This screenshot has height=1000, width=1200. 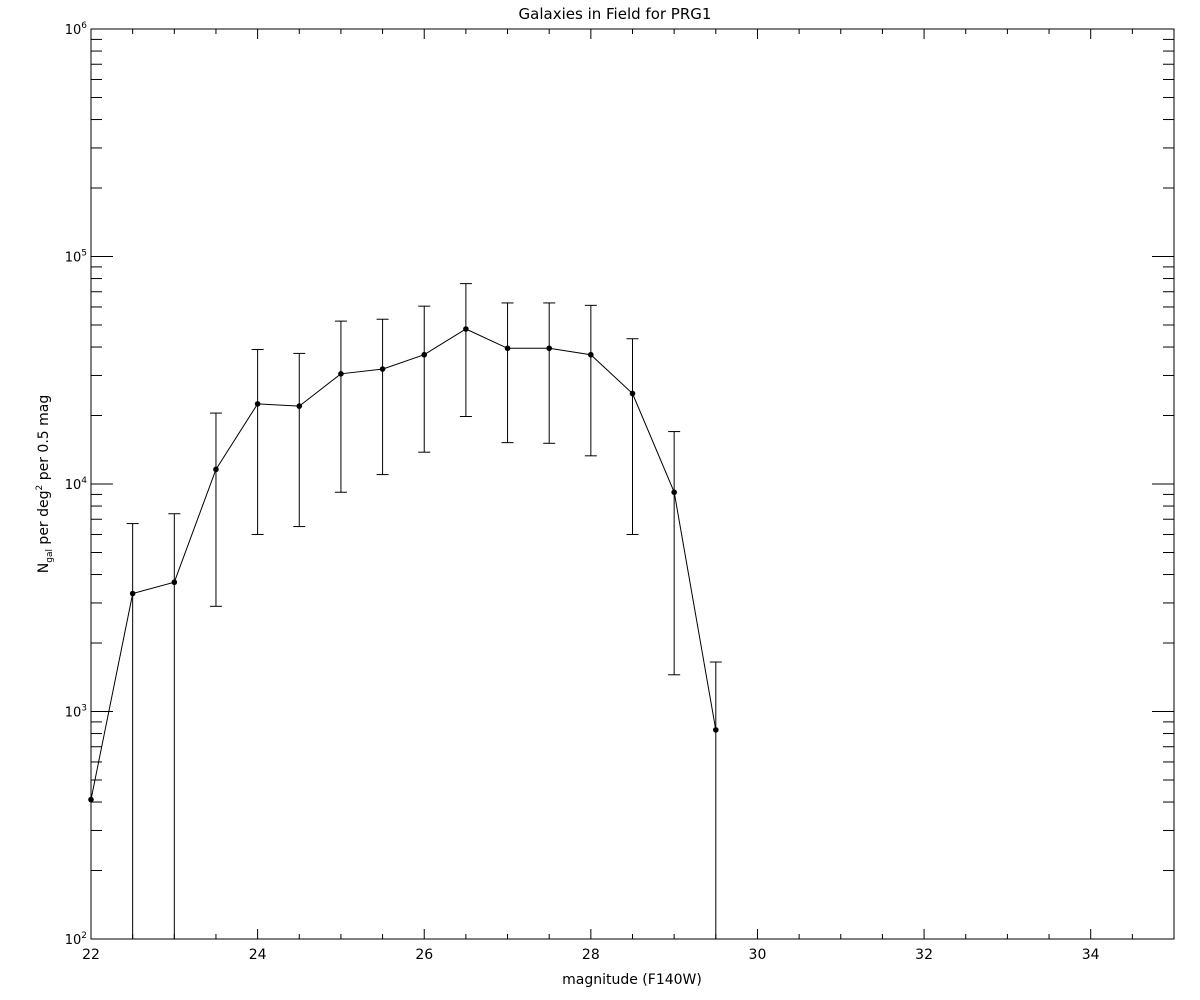 What do you see at coordinates (44, 519) in the screenshot?
I see `y-axis-label-mid: per deg` at bounding box center [44, 519].